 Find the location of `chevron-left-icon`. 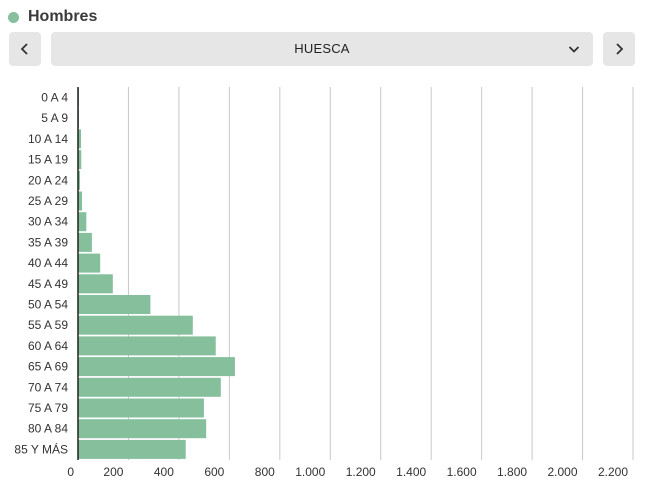

chevron-left-icon is located at coordinates (24, 49).